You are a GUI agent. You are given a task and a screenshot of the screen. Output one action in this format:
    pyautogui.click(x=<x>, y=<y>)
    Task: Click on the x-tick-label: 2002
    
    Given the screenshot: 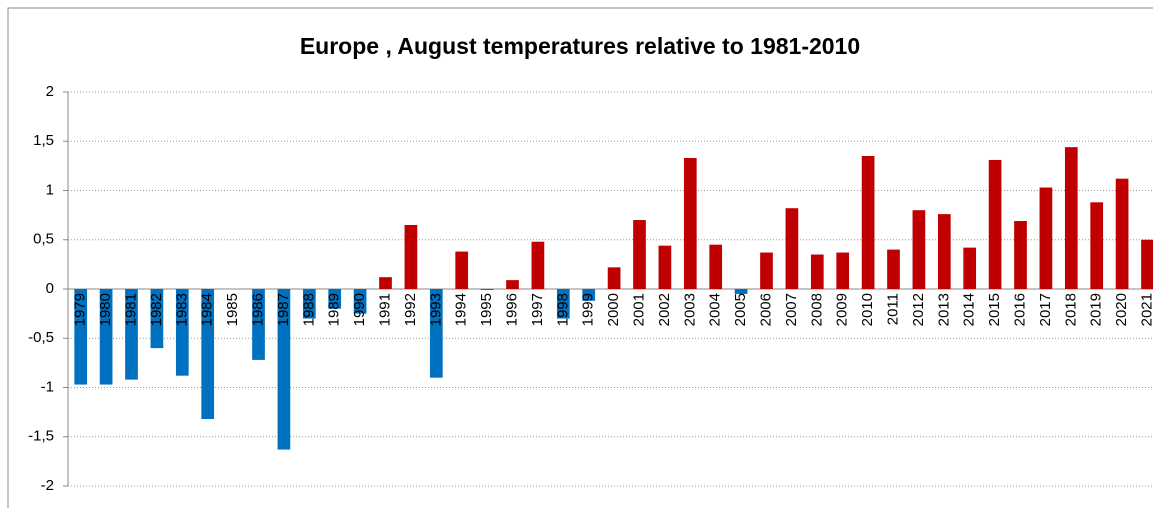 What is the action you would take?
    pyautogui.click(x=664, y=309)
    